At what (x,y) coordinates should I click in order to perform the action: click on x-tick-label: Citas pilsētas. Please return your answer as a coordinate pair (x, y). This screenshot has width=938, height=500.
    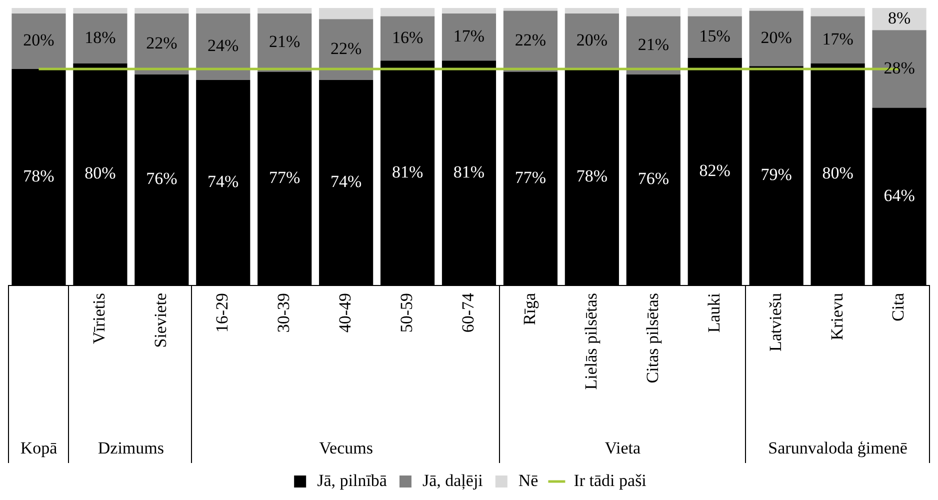
    Looking at the image, I should click on (652, 338).